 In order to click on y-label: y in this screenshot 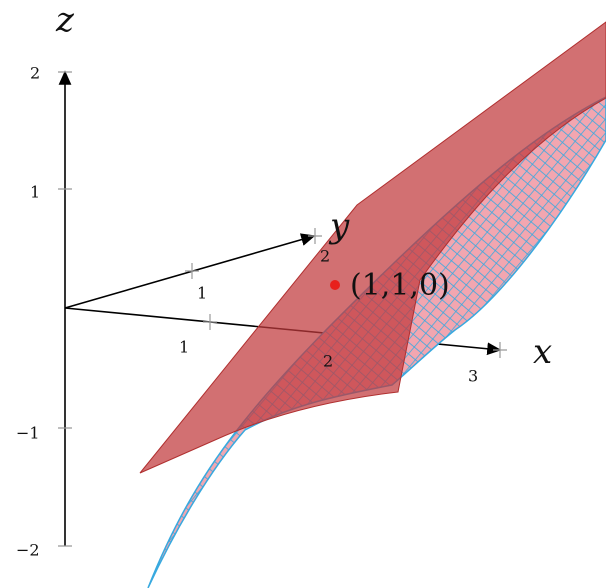, I will do `click(339, 226)`.